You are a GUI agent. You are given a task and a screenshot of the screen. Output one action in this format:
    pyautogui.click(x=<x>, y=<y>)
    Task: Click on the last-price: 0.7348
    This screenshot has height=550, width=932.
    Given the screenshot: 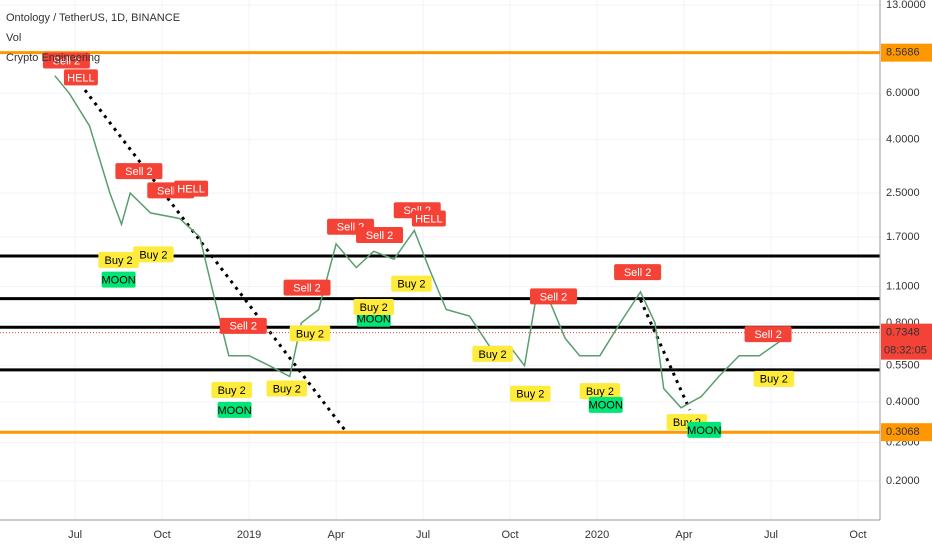 What is the action you would take?
    pyautogui.click(x=903, y=333)
    